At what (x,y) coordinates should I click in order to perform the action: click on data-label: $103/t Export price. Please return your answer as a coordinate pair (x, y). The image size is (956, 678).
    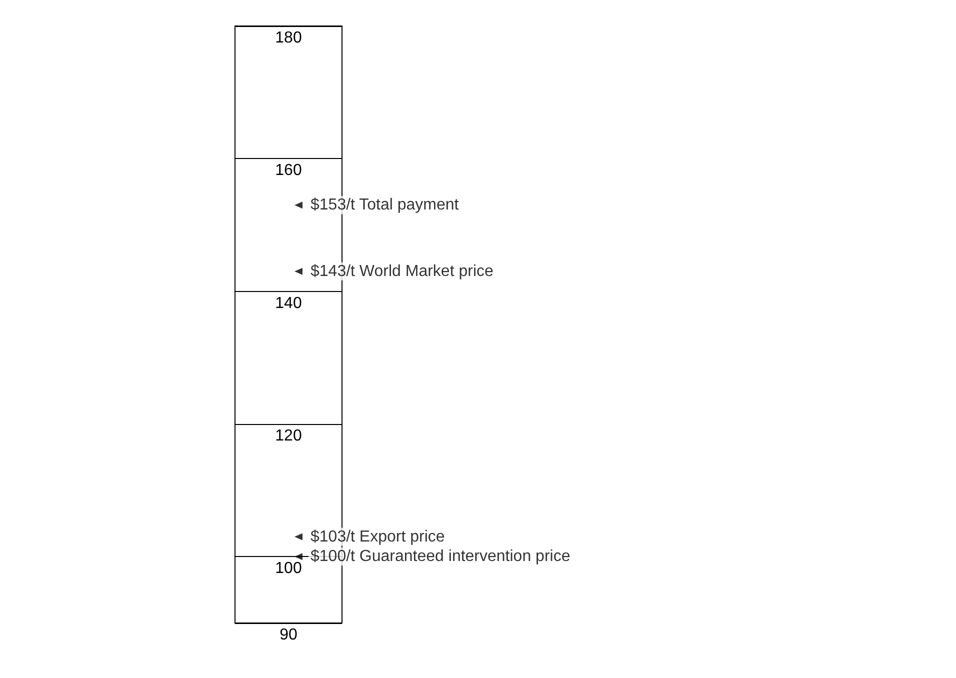
    Looking at the image, I should click on (377, 537).